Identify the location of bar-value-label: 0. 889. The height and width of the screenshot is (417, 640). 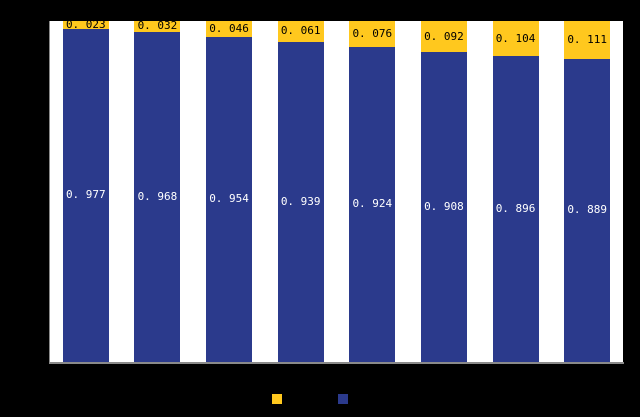
(587, 210).